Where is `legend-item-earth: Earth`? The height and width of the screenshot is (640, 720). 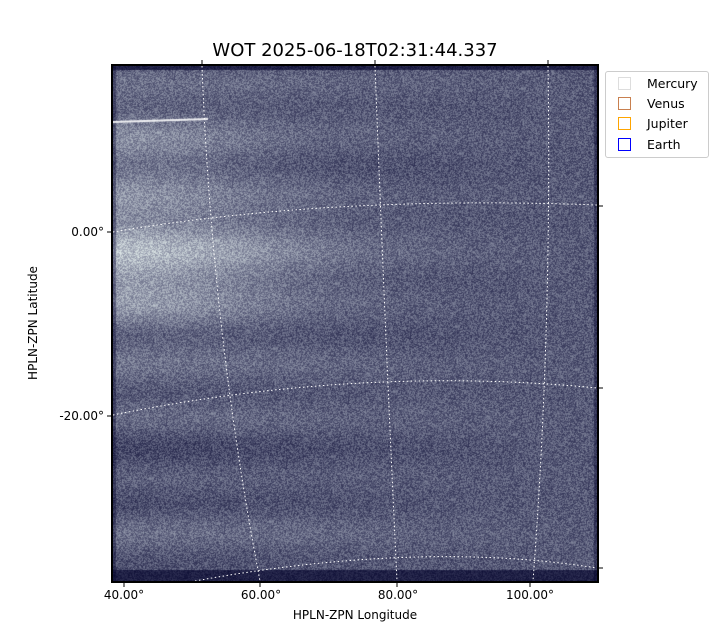 legend-item-earth: Earth is located at coordinates (649, 144).